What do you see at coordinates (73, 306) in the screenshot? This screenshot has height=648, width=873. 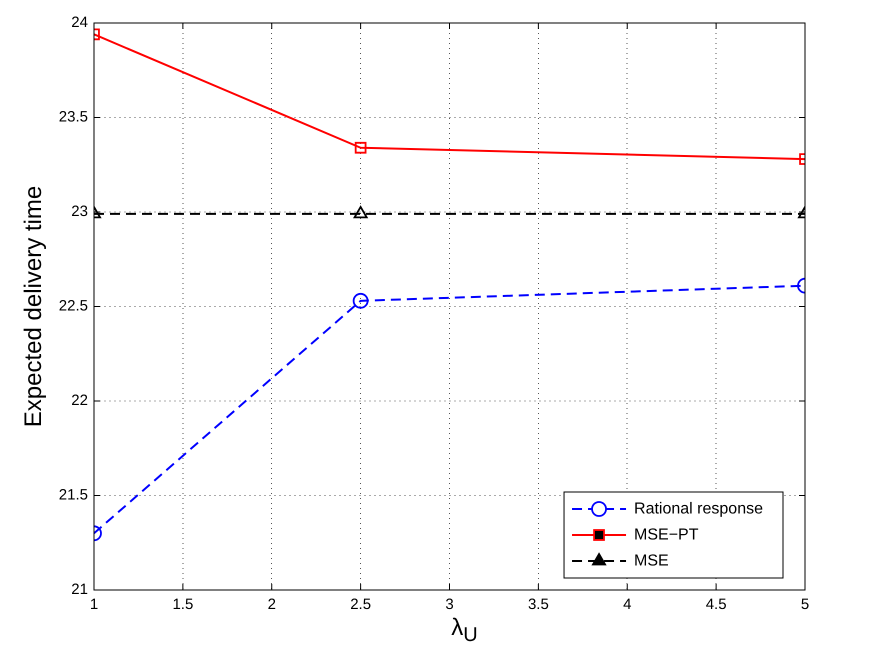 I see `y-tick-label: 22.5` at bounding box center [73, 306].